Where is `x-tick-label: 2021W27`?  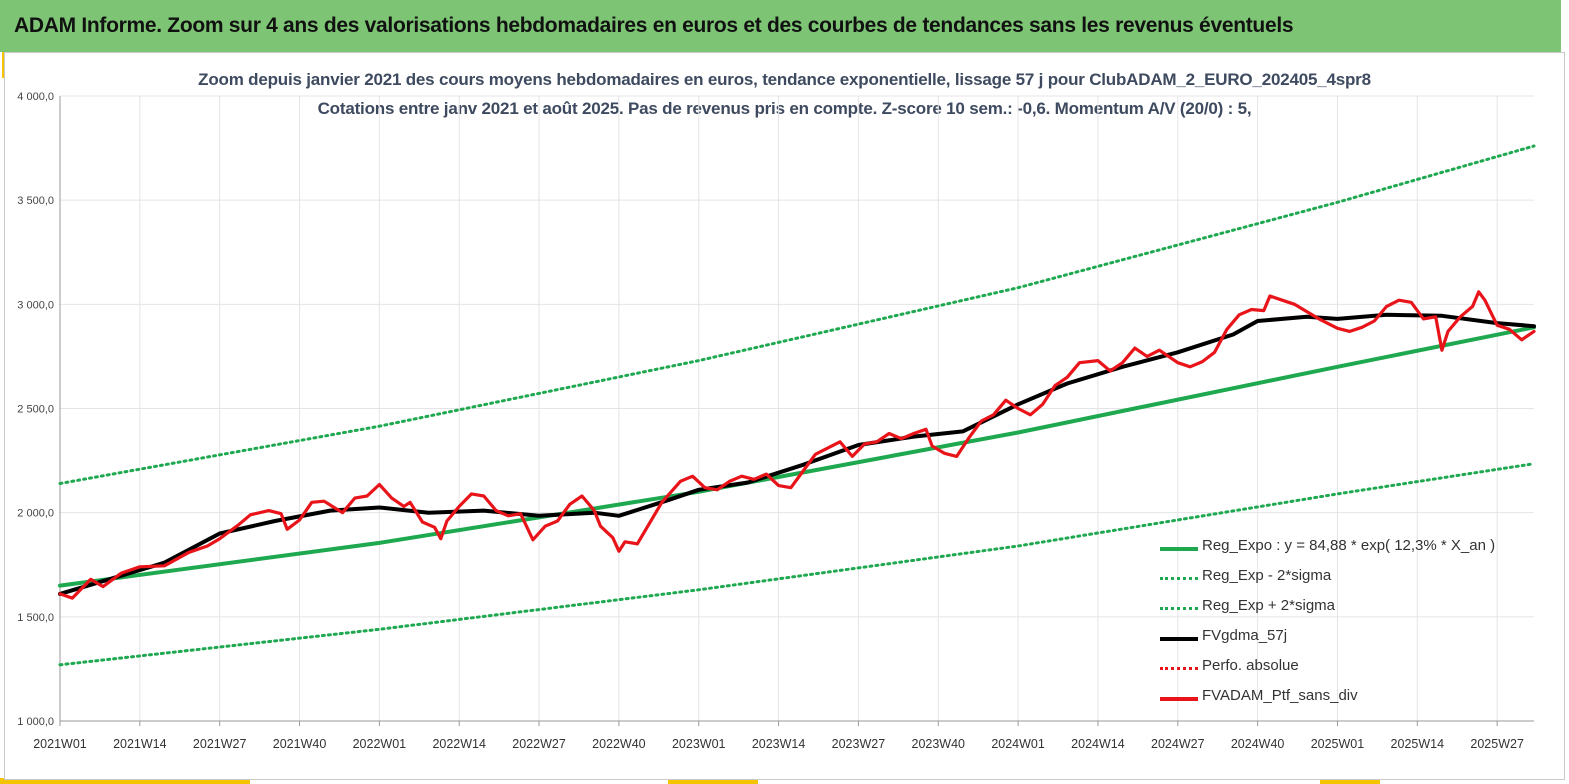
x-tick-label: 2021W27 is located at coordinates (220, 744).